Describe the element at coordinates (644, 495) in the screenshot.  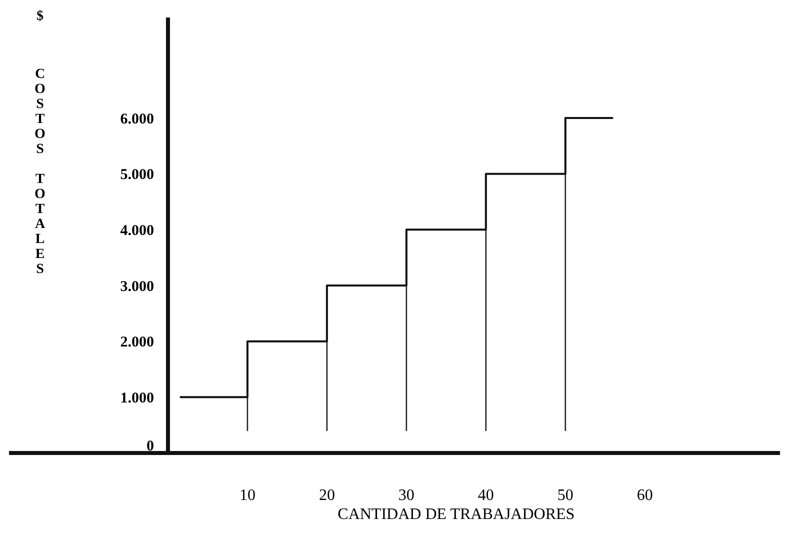
I see `x-tick-label: 60` at that location.